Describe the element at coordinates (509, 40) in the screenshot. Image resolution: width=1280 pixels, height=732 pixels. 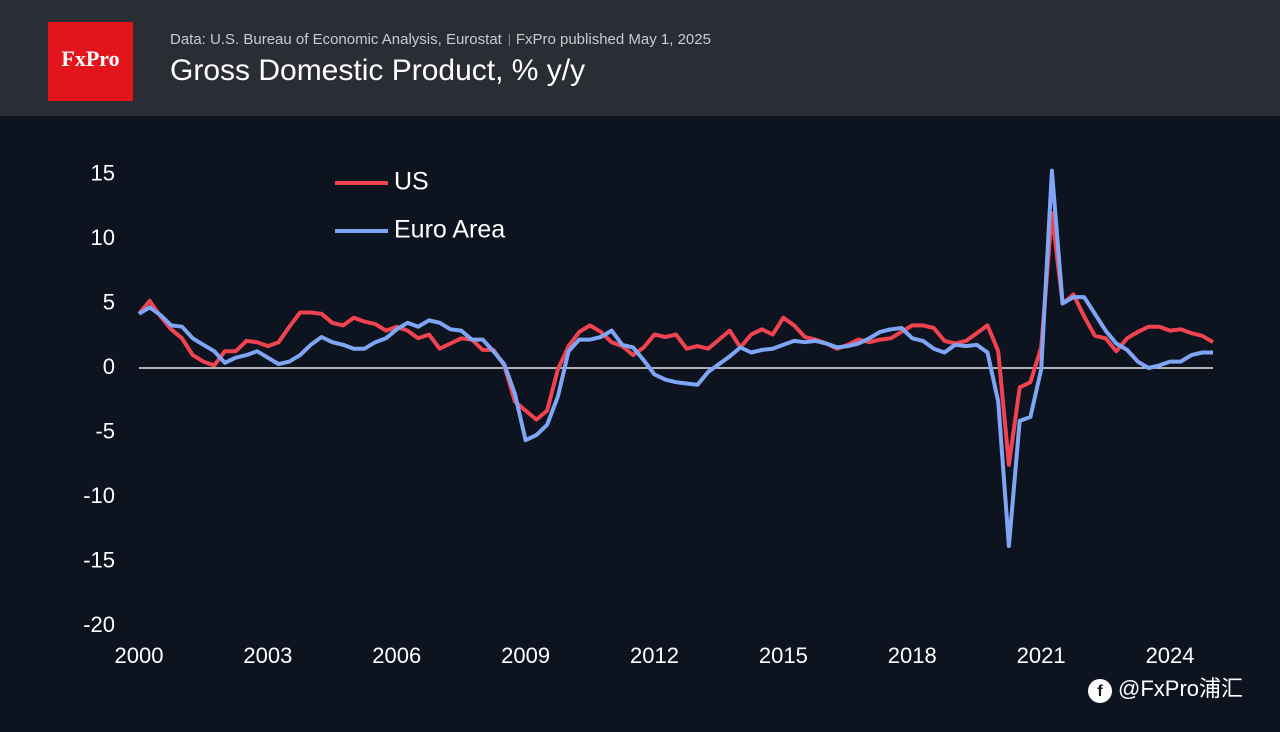
I see `separator` at that location.